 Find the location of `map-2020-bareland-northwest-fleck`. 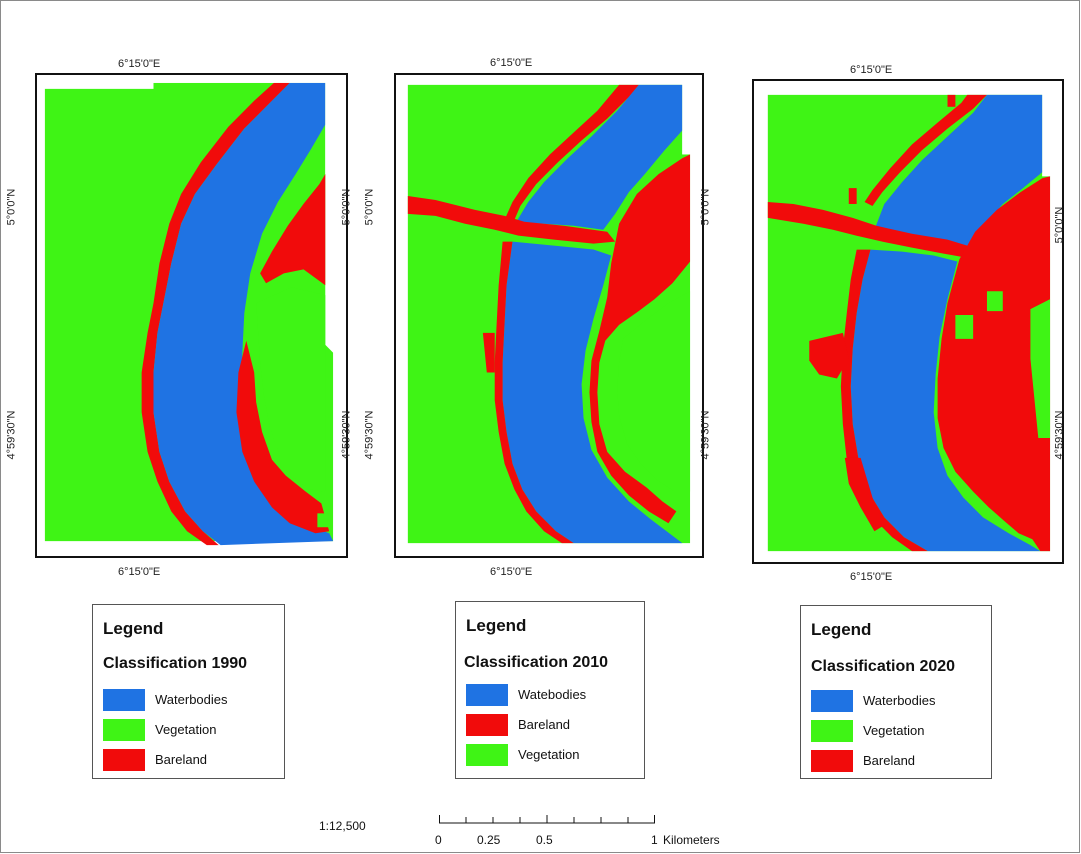

map-2020-bareland-northwest-fleck is located at coordinates (852, 196).